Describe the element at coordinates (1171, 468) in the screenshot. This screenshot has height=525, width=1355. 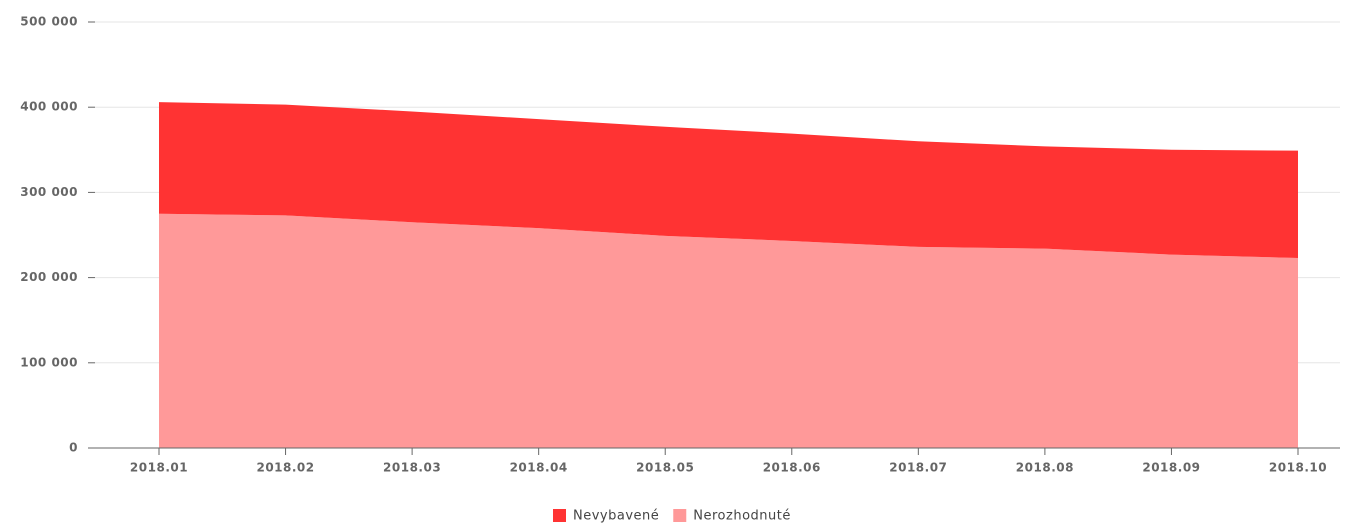
I see `x-tick-label: 2018.09` at that location.